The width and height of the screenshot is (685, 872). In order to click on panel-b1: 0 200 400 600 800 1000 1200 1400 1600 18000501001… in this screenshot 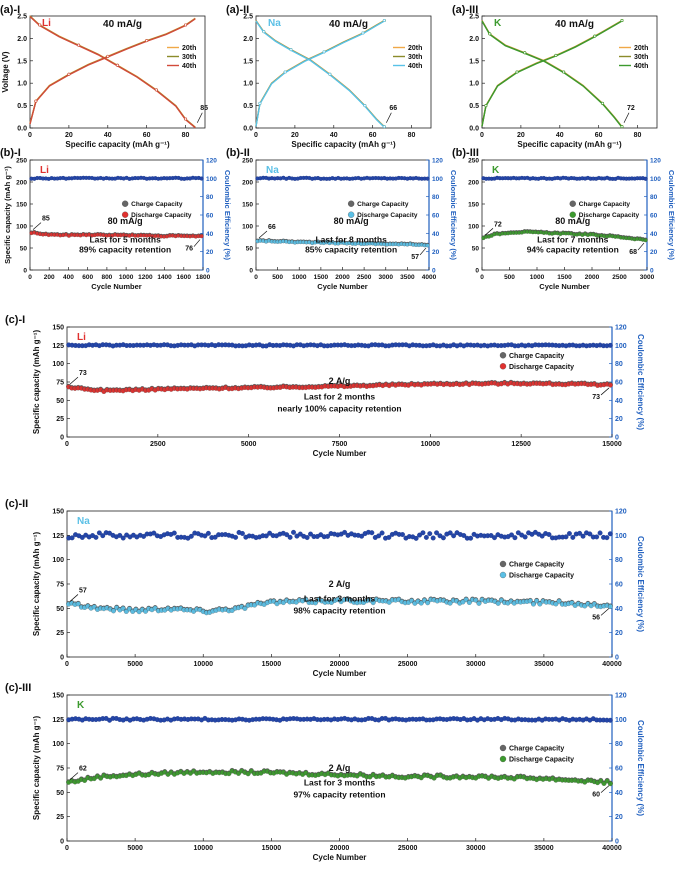, I will do `click(116, 219)`.